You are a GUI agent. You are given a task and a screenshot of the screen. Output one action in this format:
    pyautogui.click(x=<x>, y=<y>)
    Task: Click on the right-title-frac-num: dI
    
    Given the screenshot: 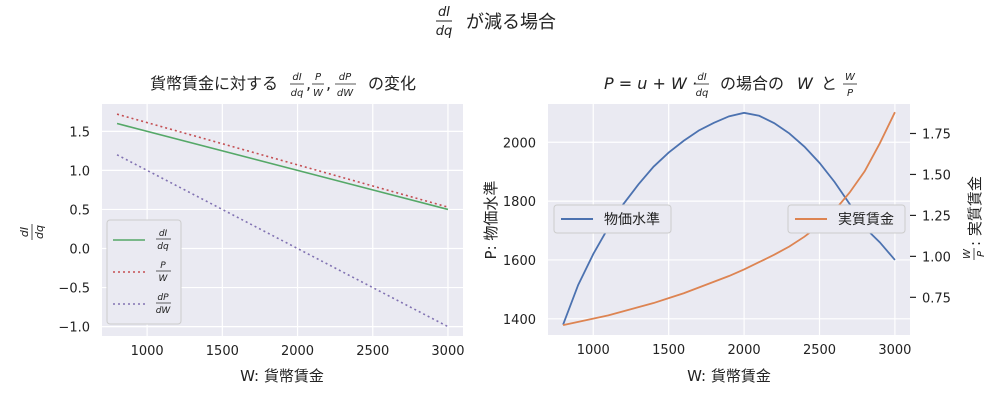 What is the action you would take?
    pyautogui.click(x=701, y=77)
    